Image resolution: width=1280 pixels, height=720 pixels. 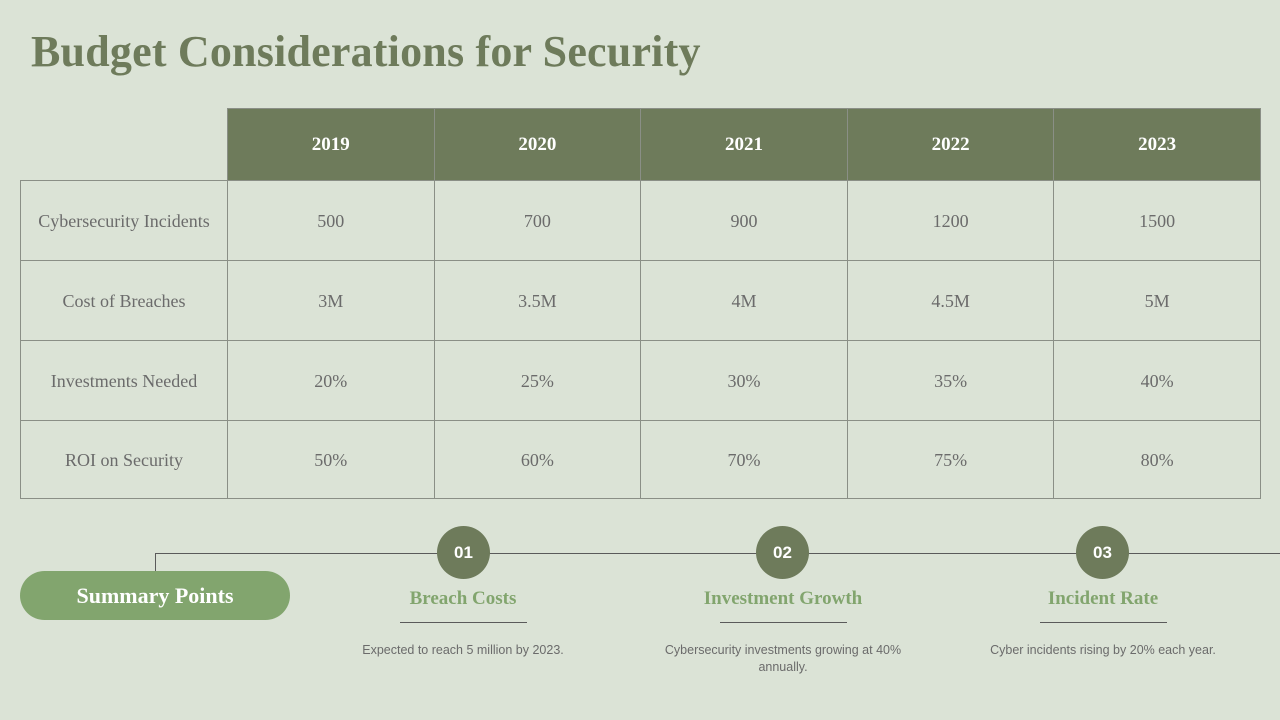 What do you see at coordinates (1157, 144) in the screenshot?
I see `column-header-2023: 2023` at bounding box center [1157, 144].